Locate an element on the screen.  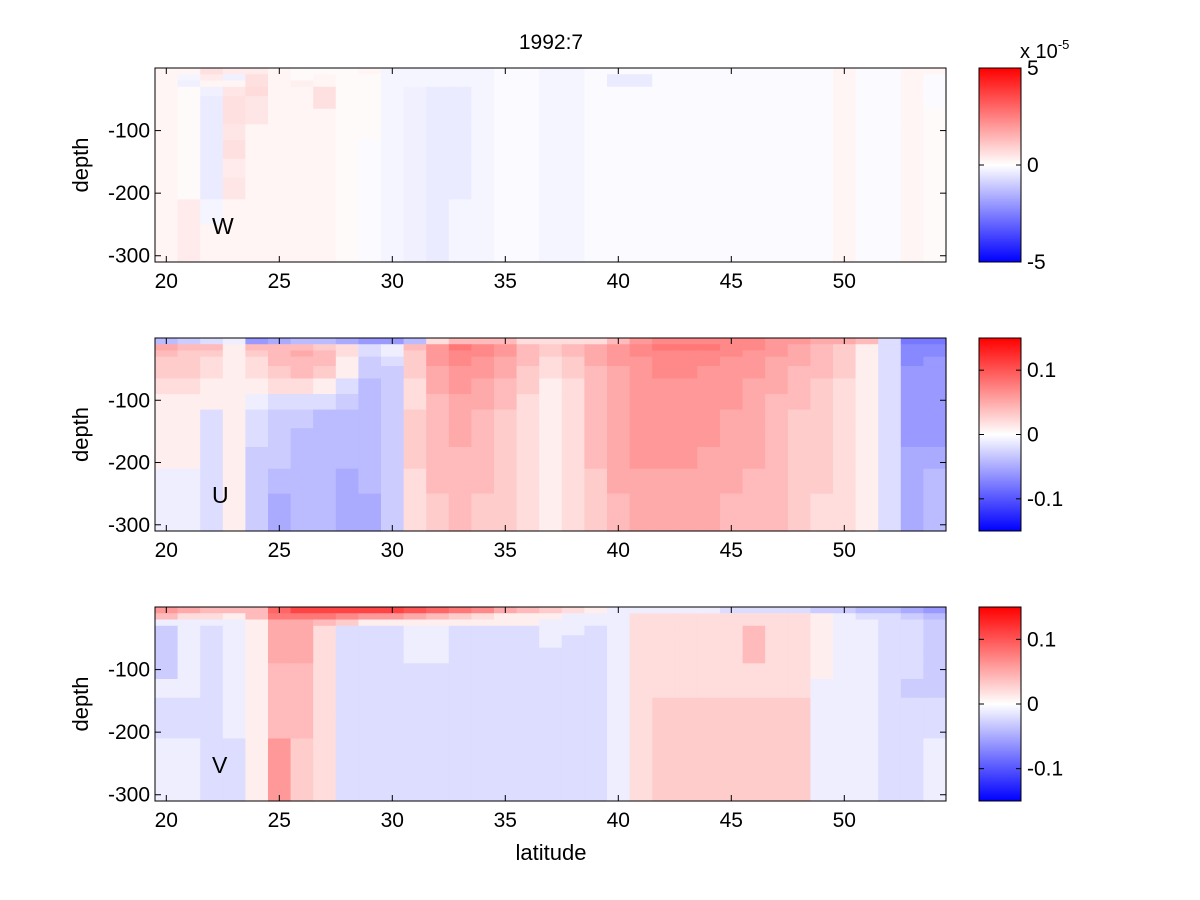
colorbar: 50-5x 10-5 is located at coordinates (1023, 155).